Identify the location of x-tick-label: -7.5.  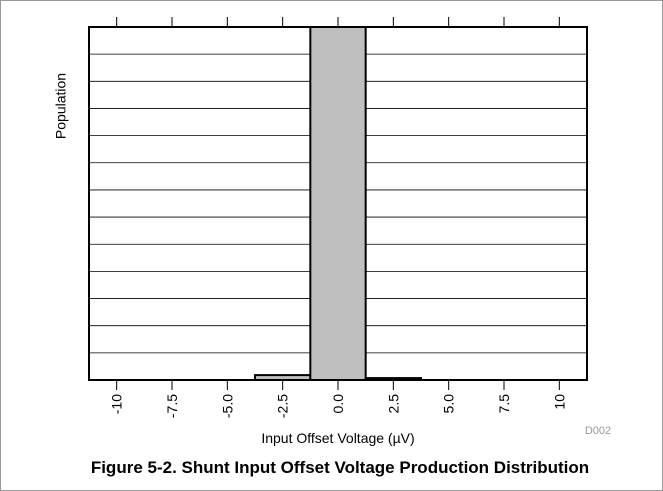
(172, 406).